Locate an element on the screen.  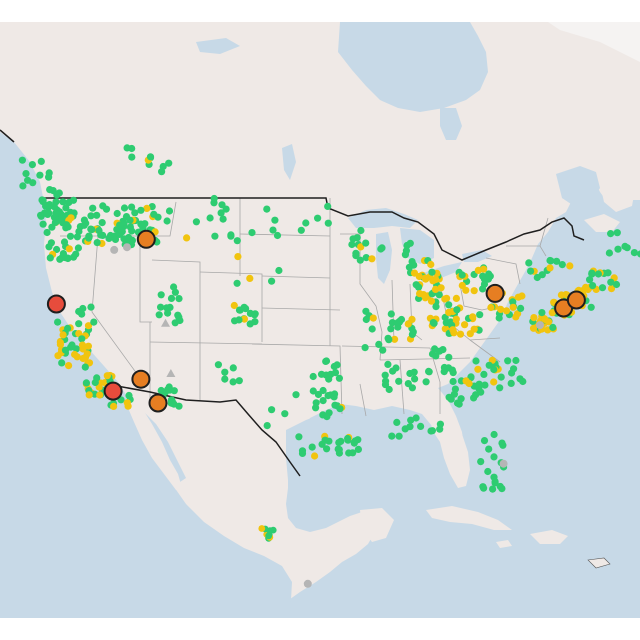
no-data-marker is located at coordinates (503, 463).